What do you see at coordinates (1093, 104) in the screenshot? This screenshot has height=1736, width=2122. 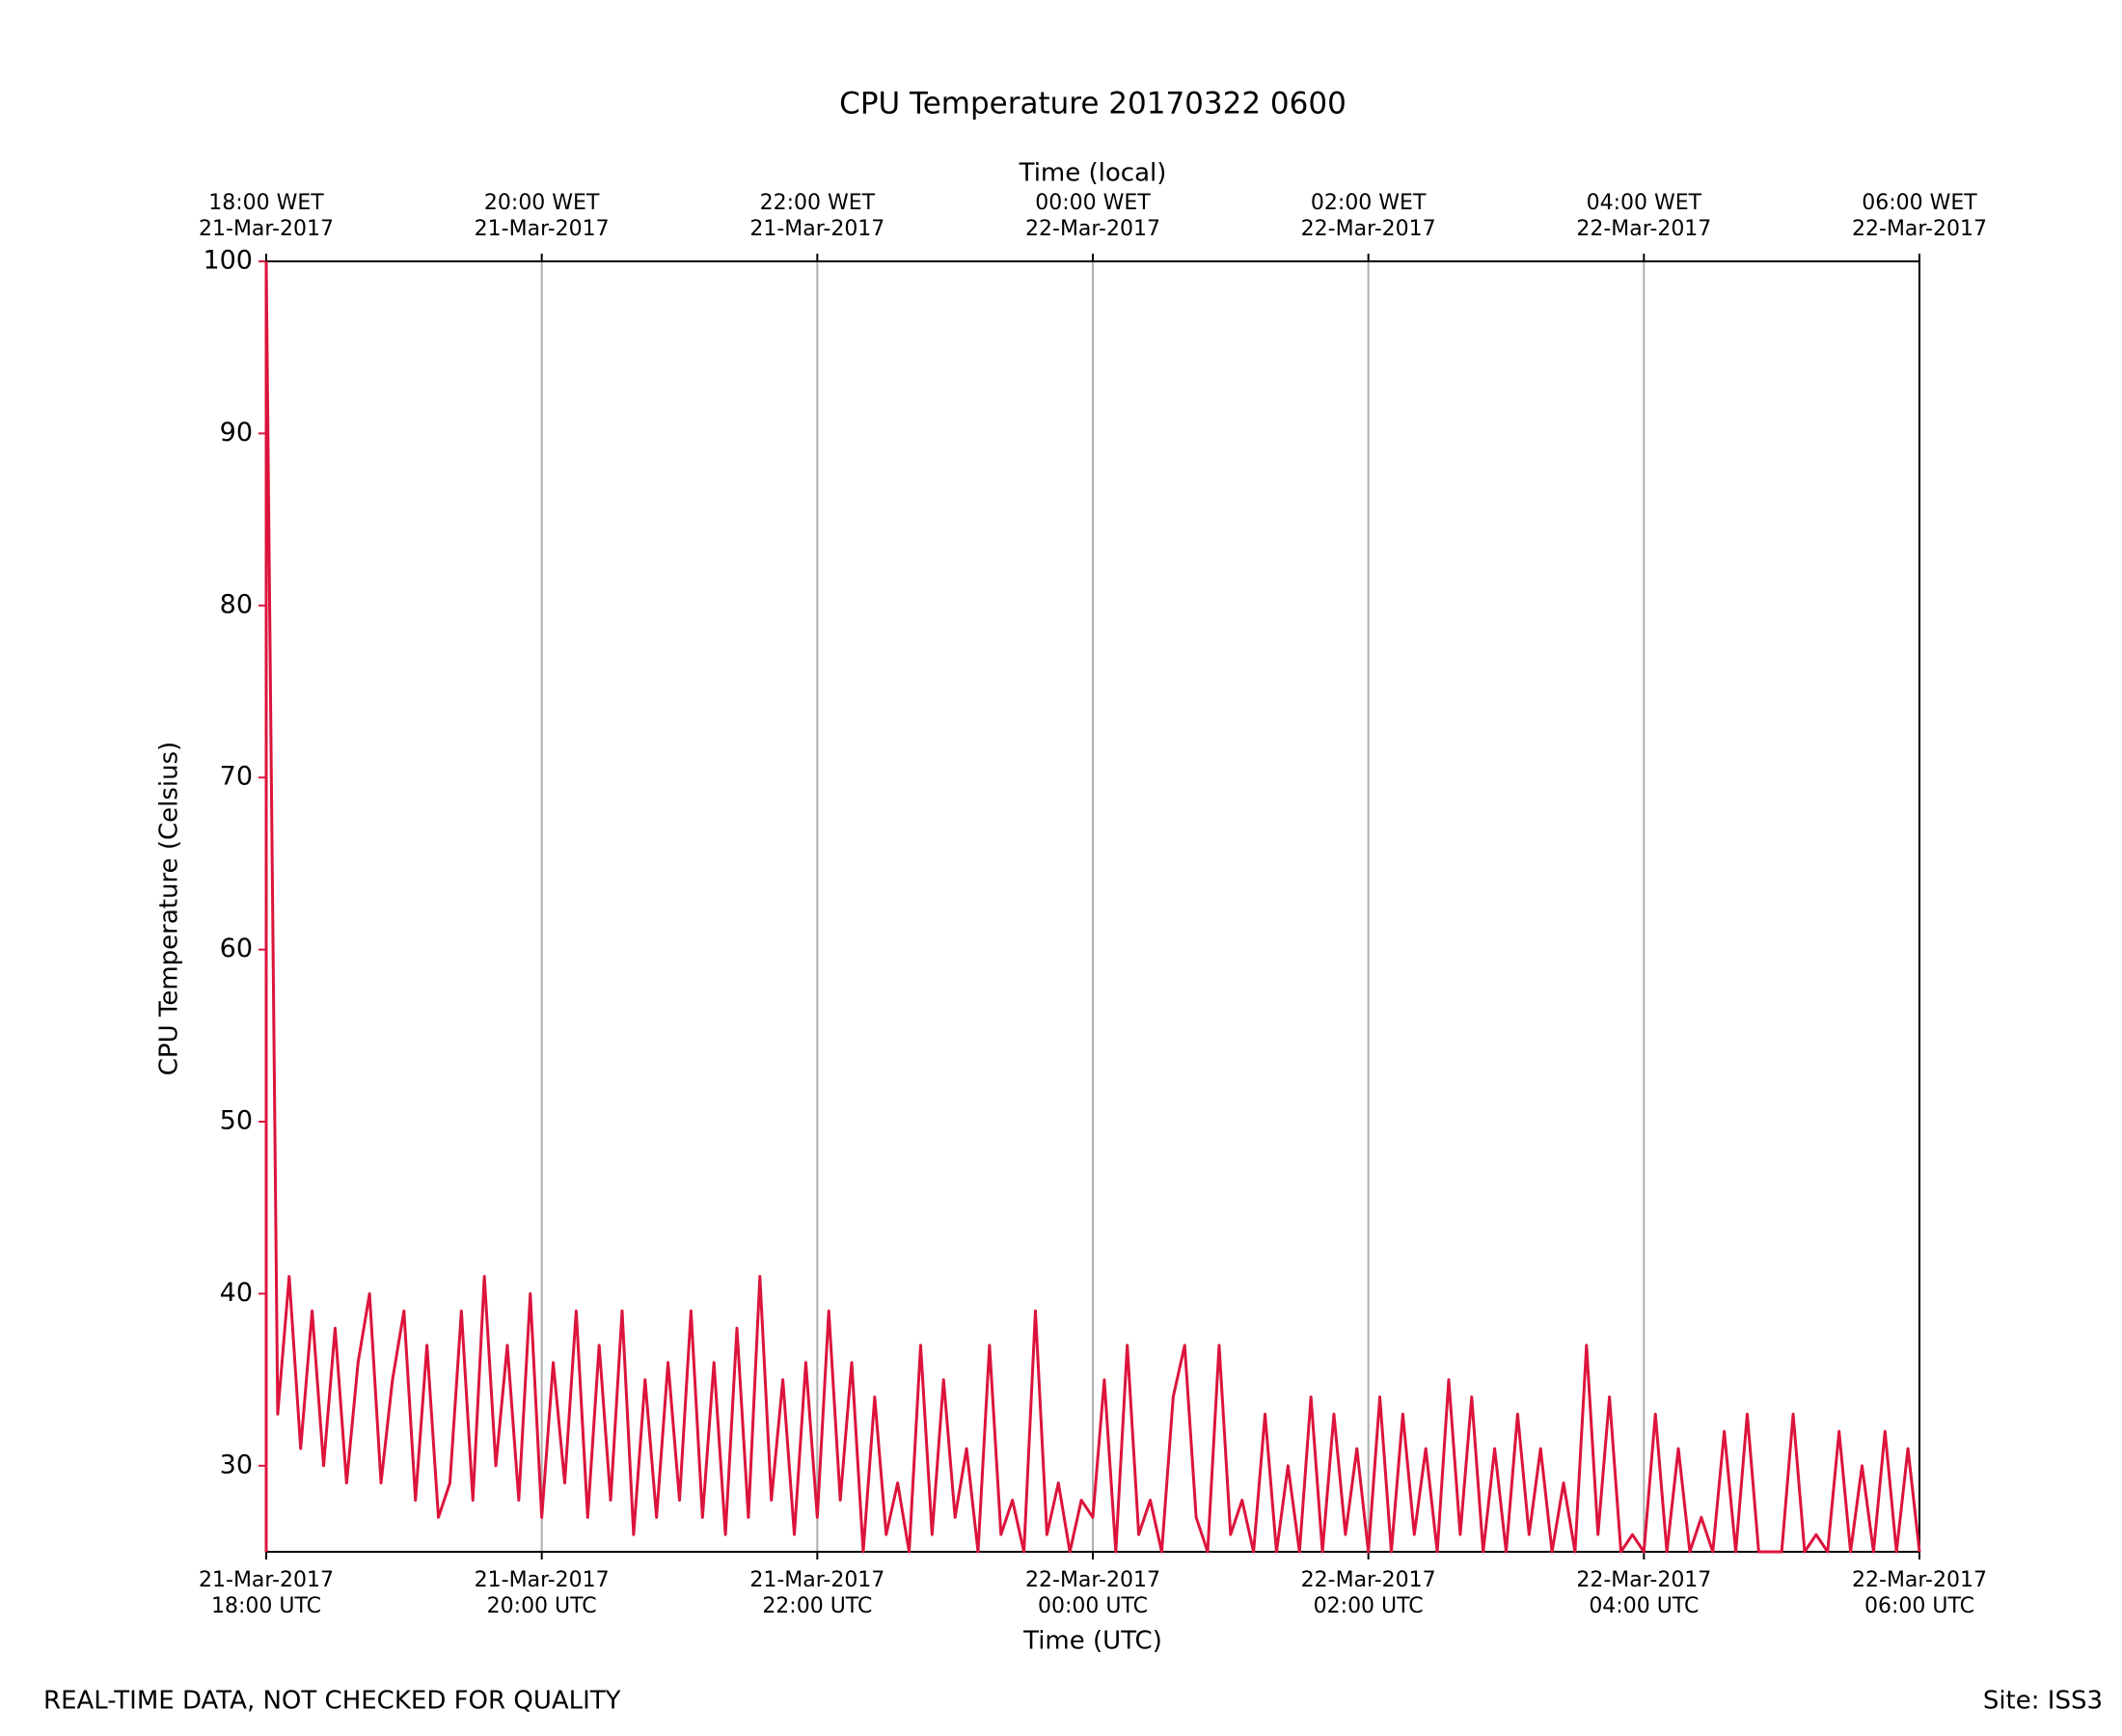 I see `chart-title: CPU Temperature 20170322 0600` at bounding box center [1093, 104].